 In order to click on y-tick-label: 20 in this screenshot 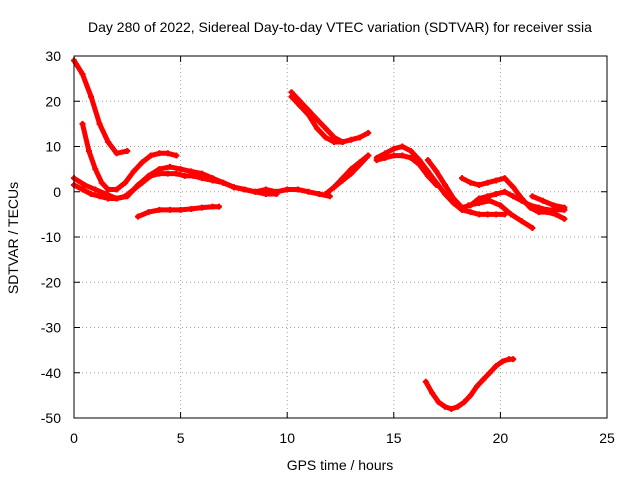, I will do `click(53, 101)`.